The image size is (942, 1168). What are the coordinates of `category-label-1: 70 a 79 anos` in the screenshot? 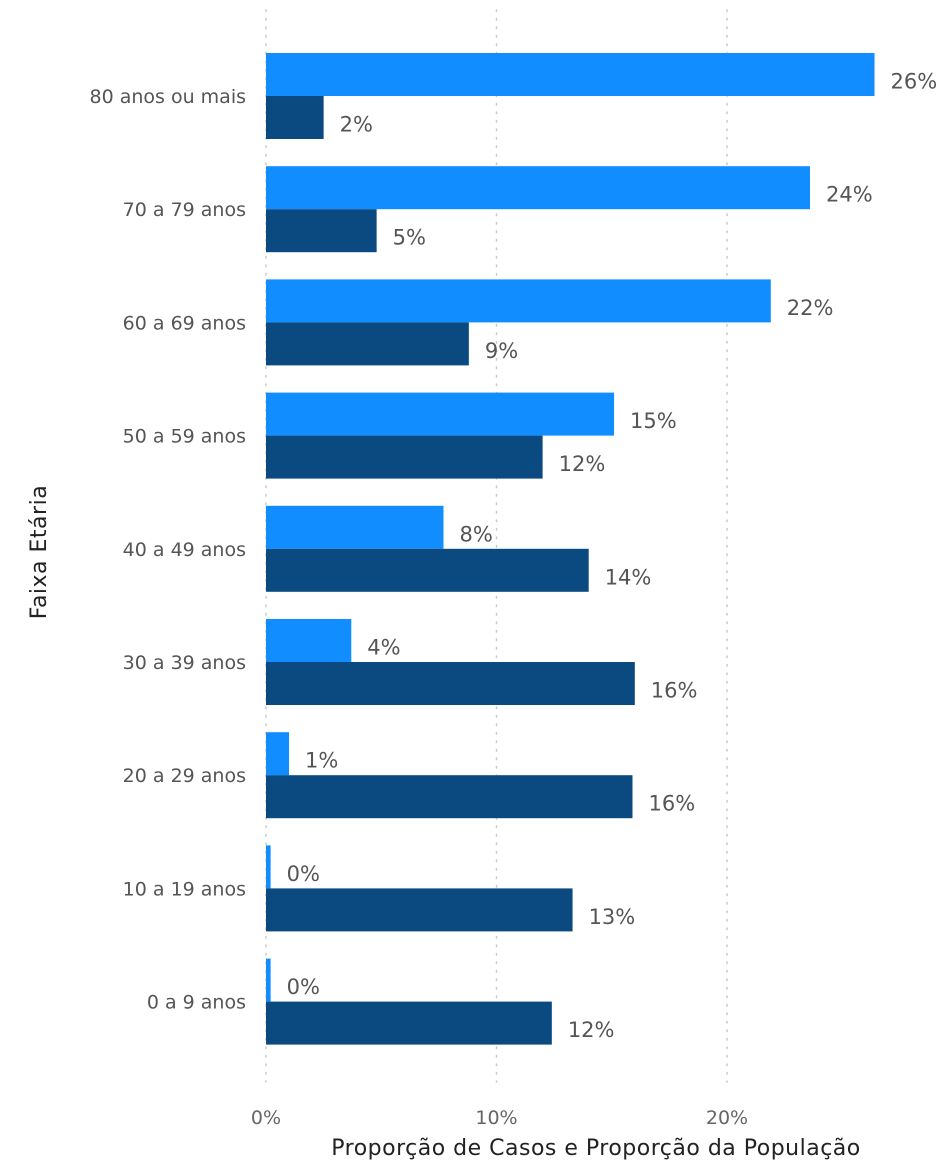 It's located at (184, 210).